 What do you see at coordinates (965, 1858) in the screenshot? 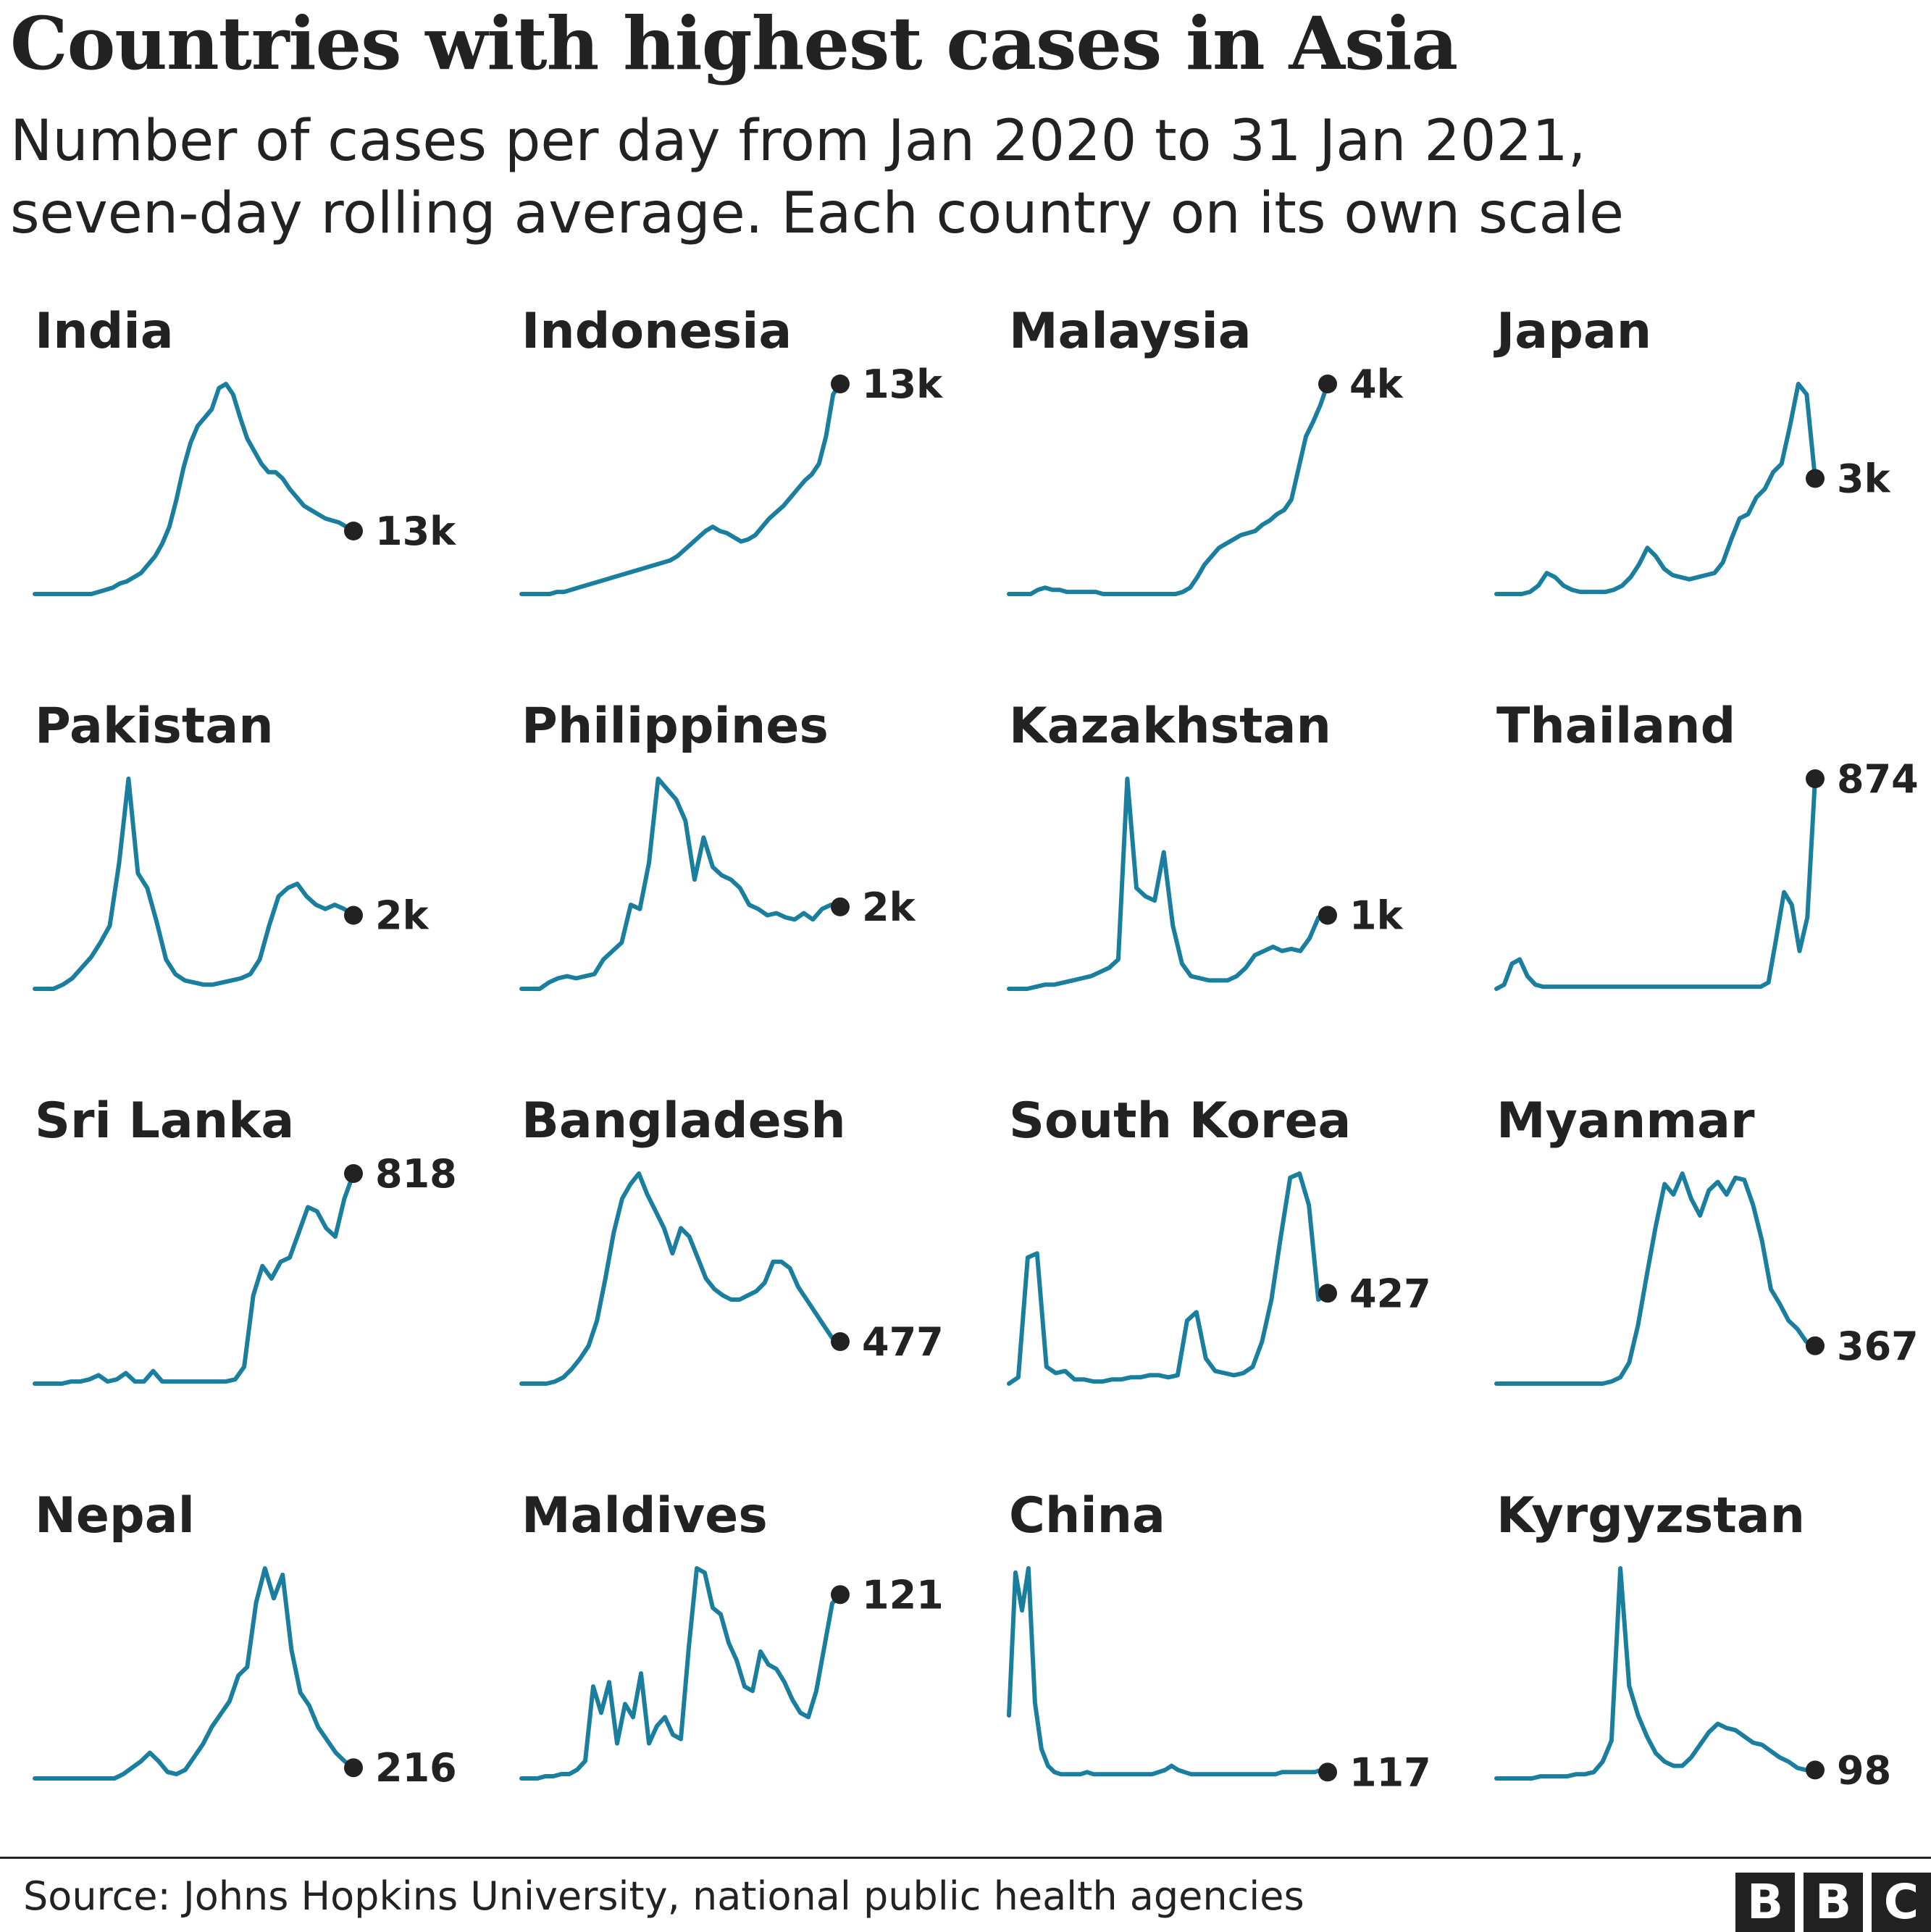
I see `footer-divider` at bounding box center [965, 1858].